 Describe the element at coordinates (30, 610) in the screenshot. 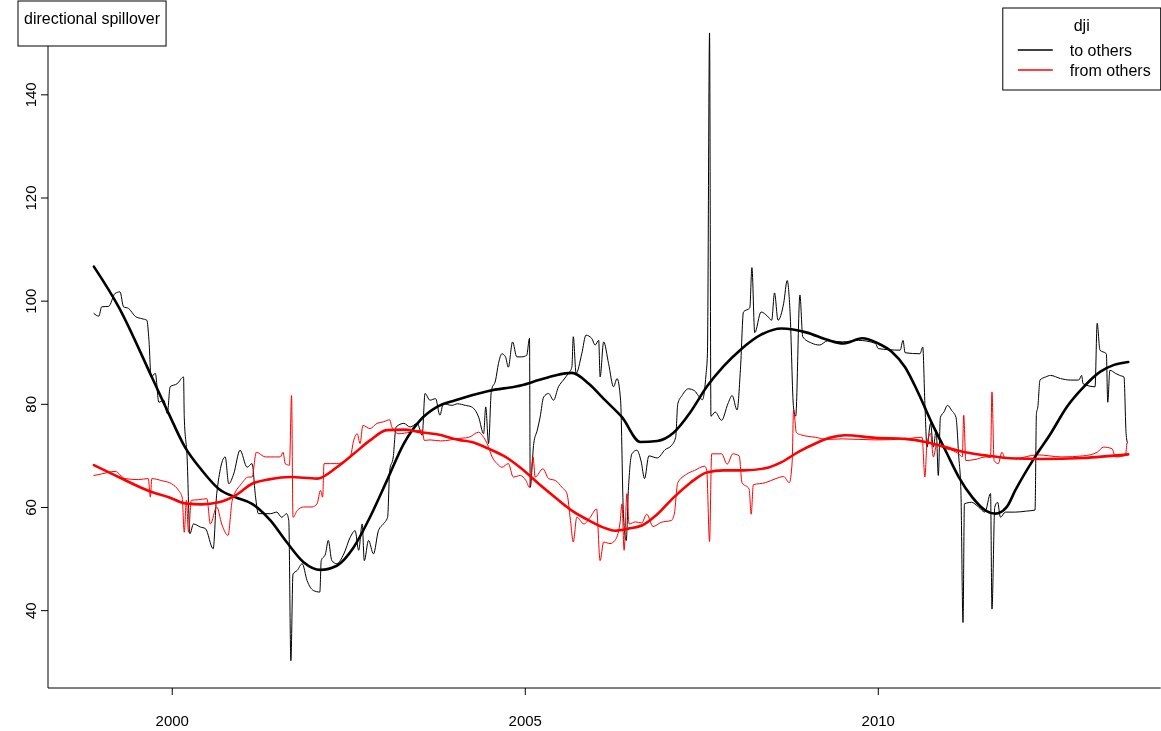

I see `y-tick-label: 40` at that location.